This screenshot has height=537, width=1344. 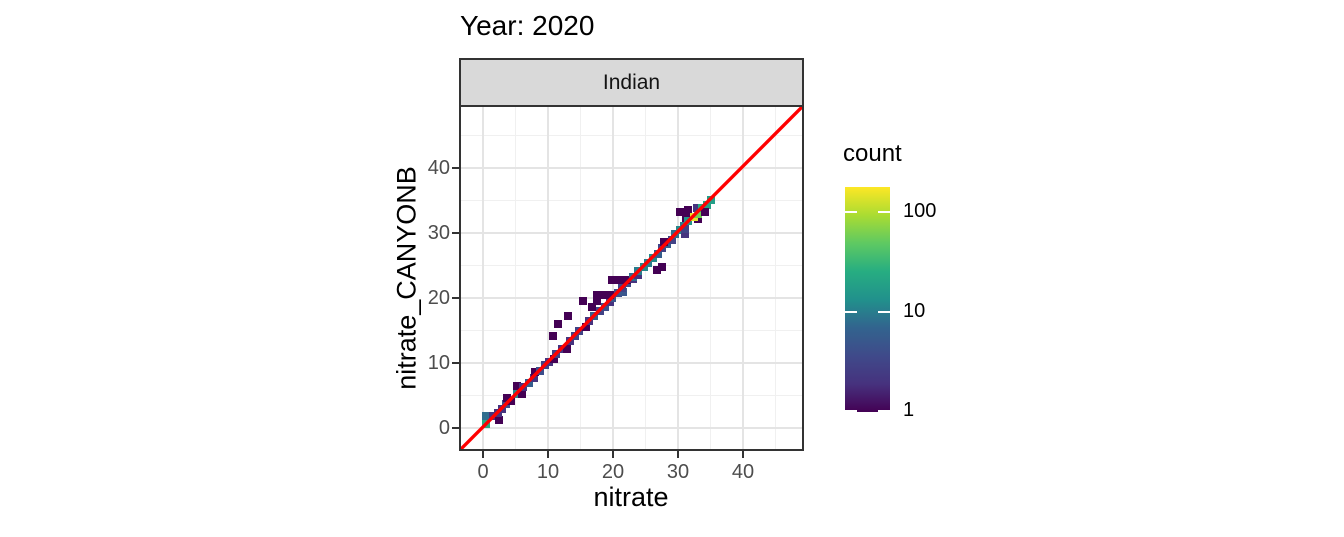 I want to click on x-tick-label: 40, so click(x=743, y=472).